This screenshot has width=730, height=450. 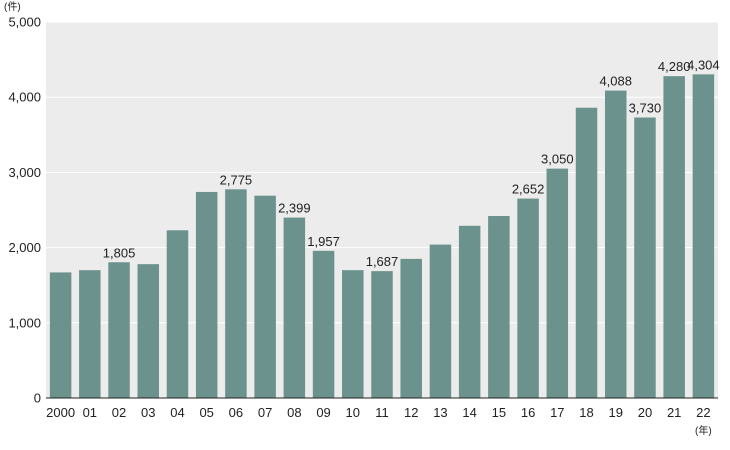 I want to click on data-label: 2,399, so click(x=294, y=208).